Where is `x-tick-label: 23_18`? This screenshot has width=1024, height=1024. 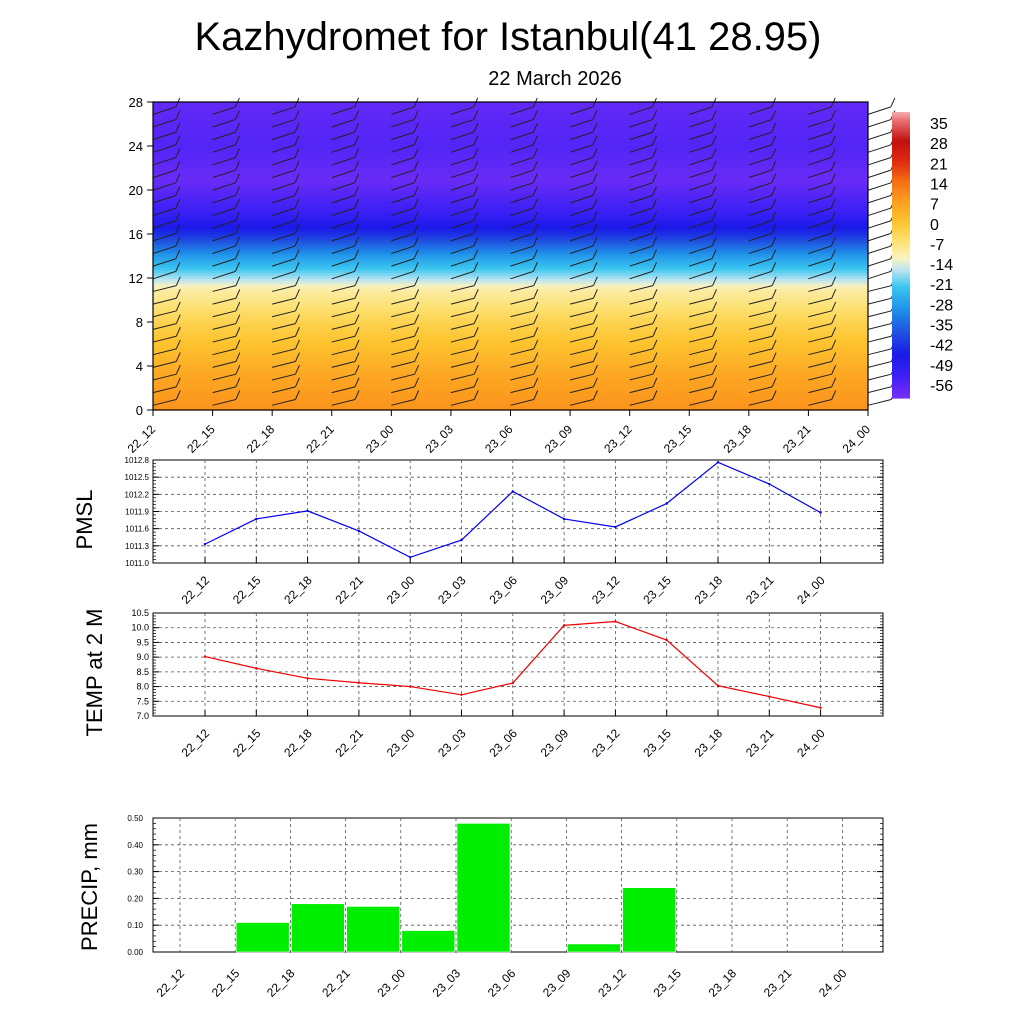 x-tick-label: 23_18 is located at coordinates (709, 590).